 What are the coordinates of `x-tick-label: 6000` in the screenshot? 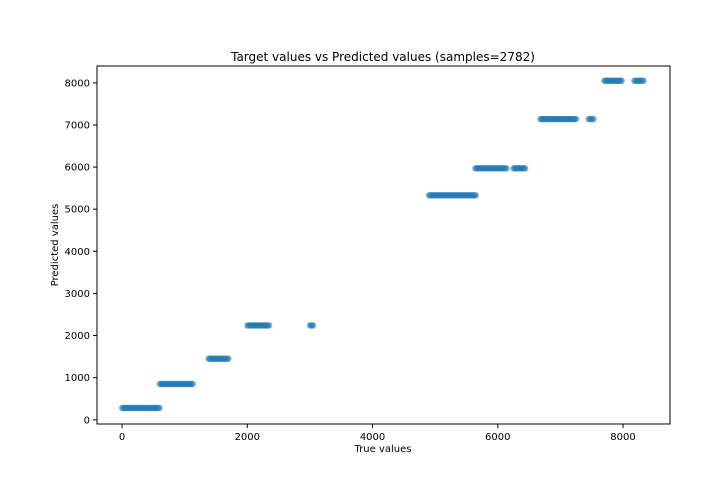 It's located at (497, 437).